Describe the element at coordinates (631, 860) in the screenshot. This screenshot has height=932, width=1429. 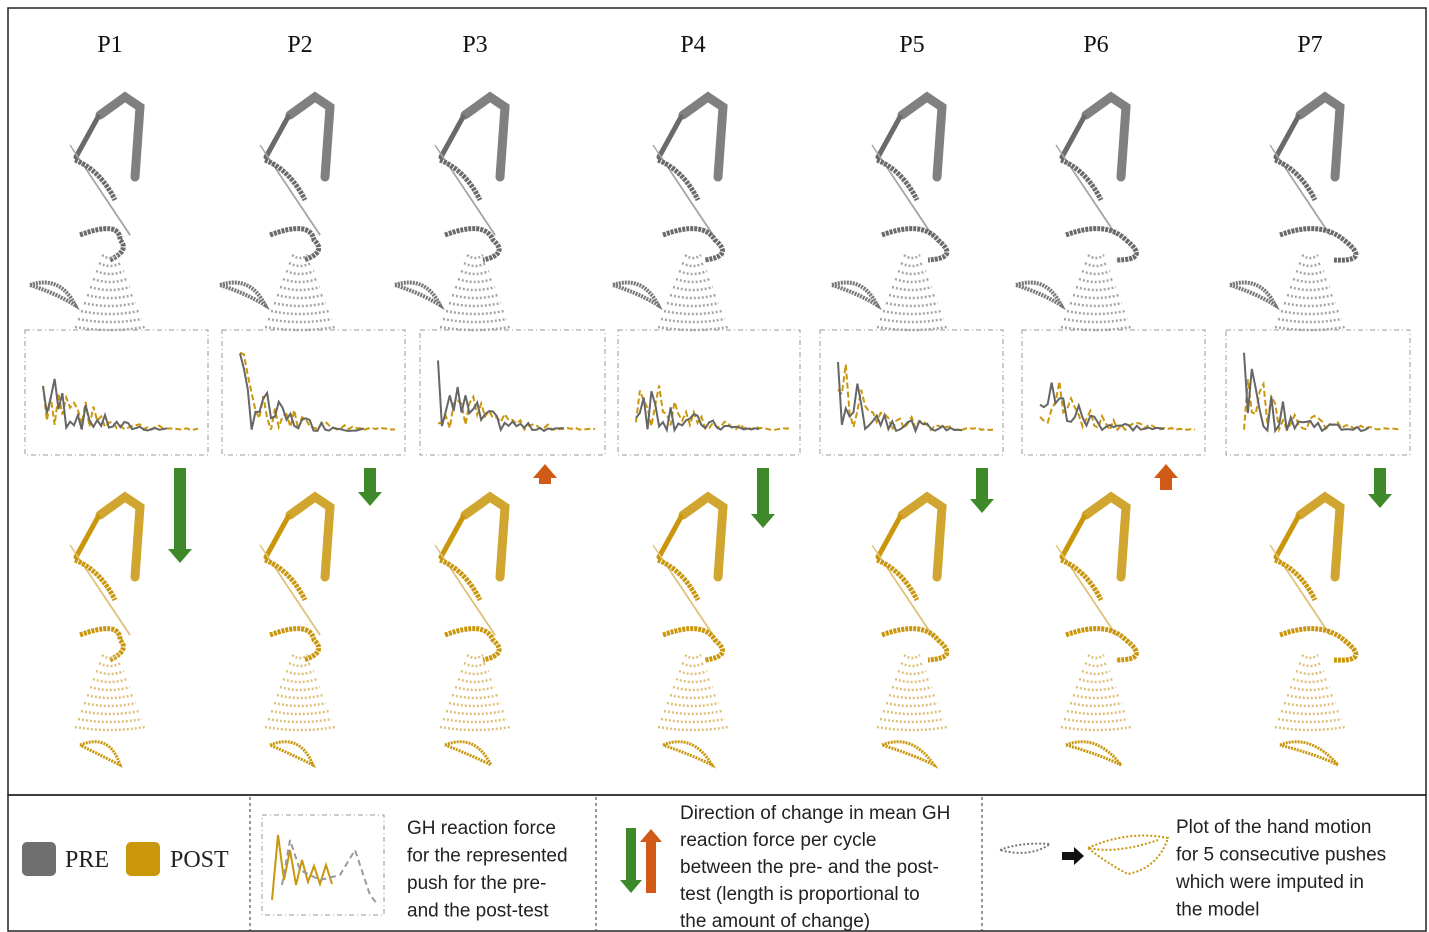
I see `legend-arrow-down` at that location.